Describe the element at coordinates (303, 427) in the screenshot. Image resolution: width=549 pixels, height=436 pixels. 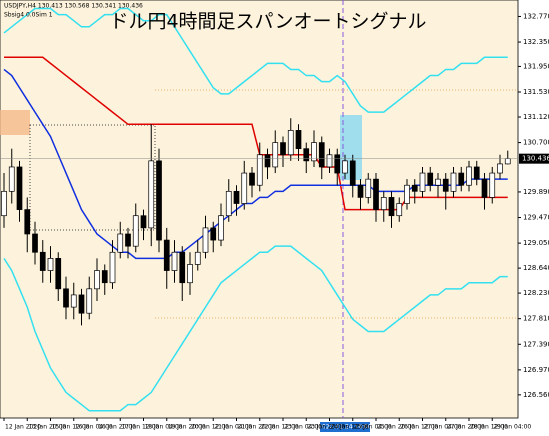
I see `x-tick-label: 23 Jan 04:00` at that location.